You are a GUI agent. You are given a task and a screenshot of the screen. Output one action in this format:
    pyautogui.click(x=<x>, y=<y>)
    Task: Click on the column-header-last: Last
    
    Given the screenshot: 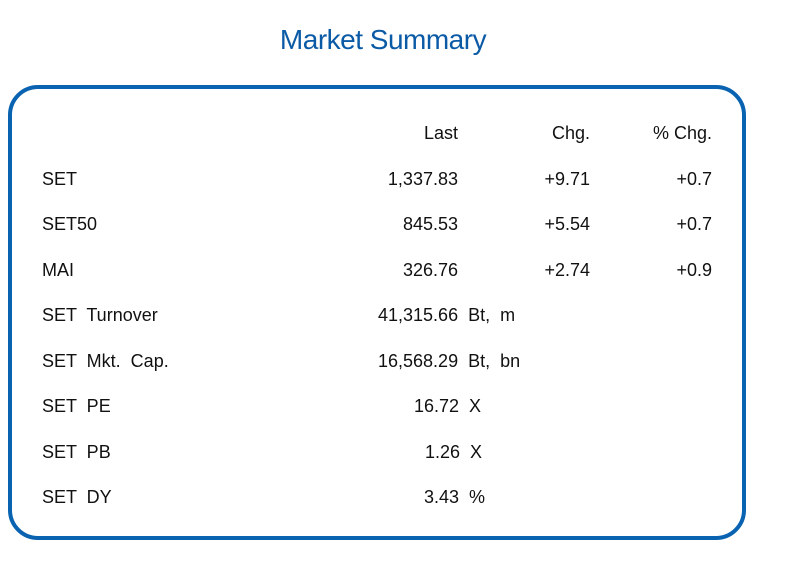 What is the action you would take?
    pyautogui.click(x=440, y=133)
    